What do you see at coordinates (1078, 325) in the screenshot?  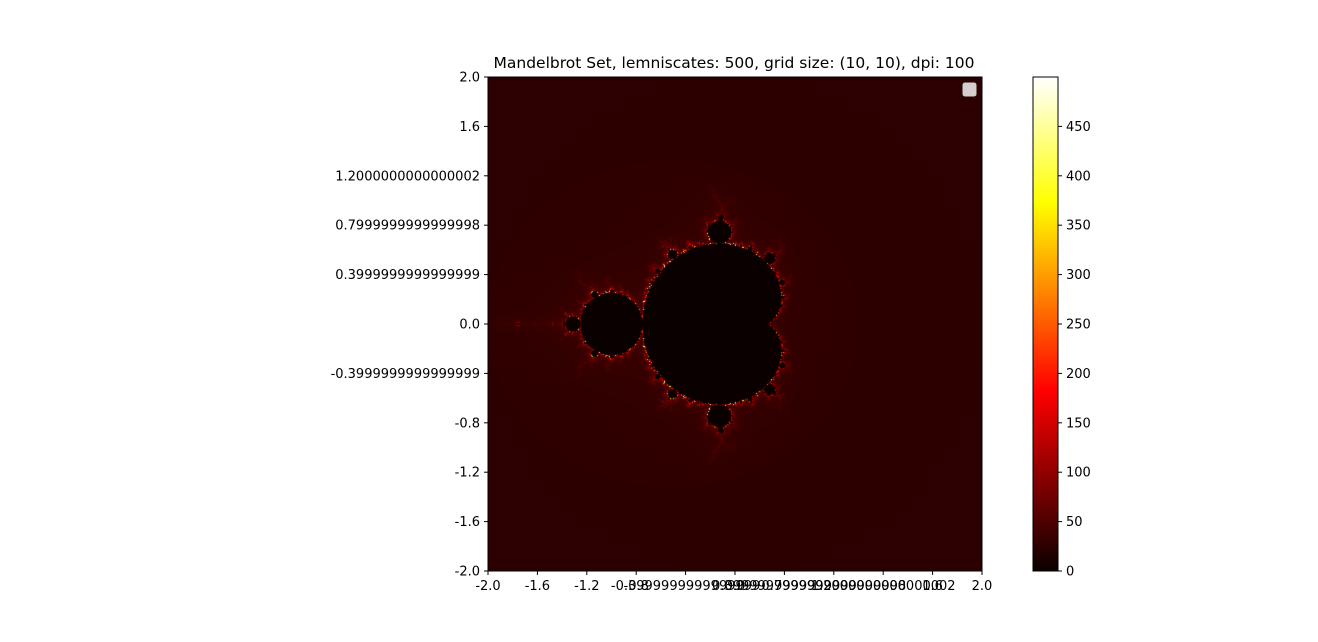 I see `colorbar-tick-label: 250` at bounding box center [1078, 325].